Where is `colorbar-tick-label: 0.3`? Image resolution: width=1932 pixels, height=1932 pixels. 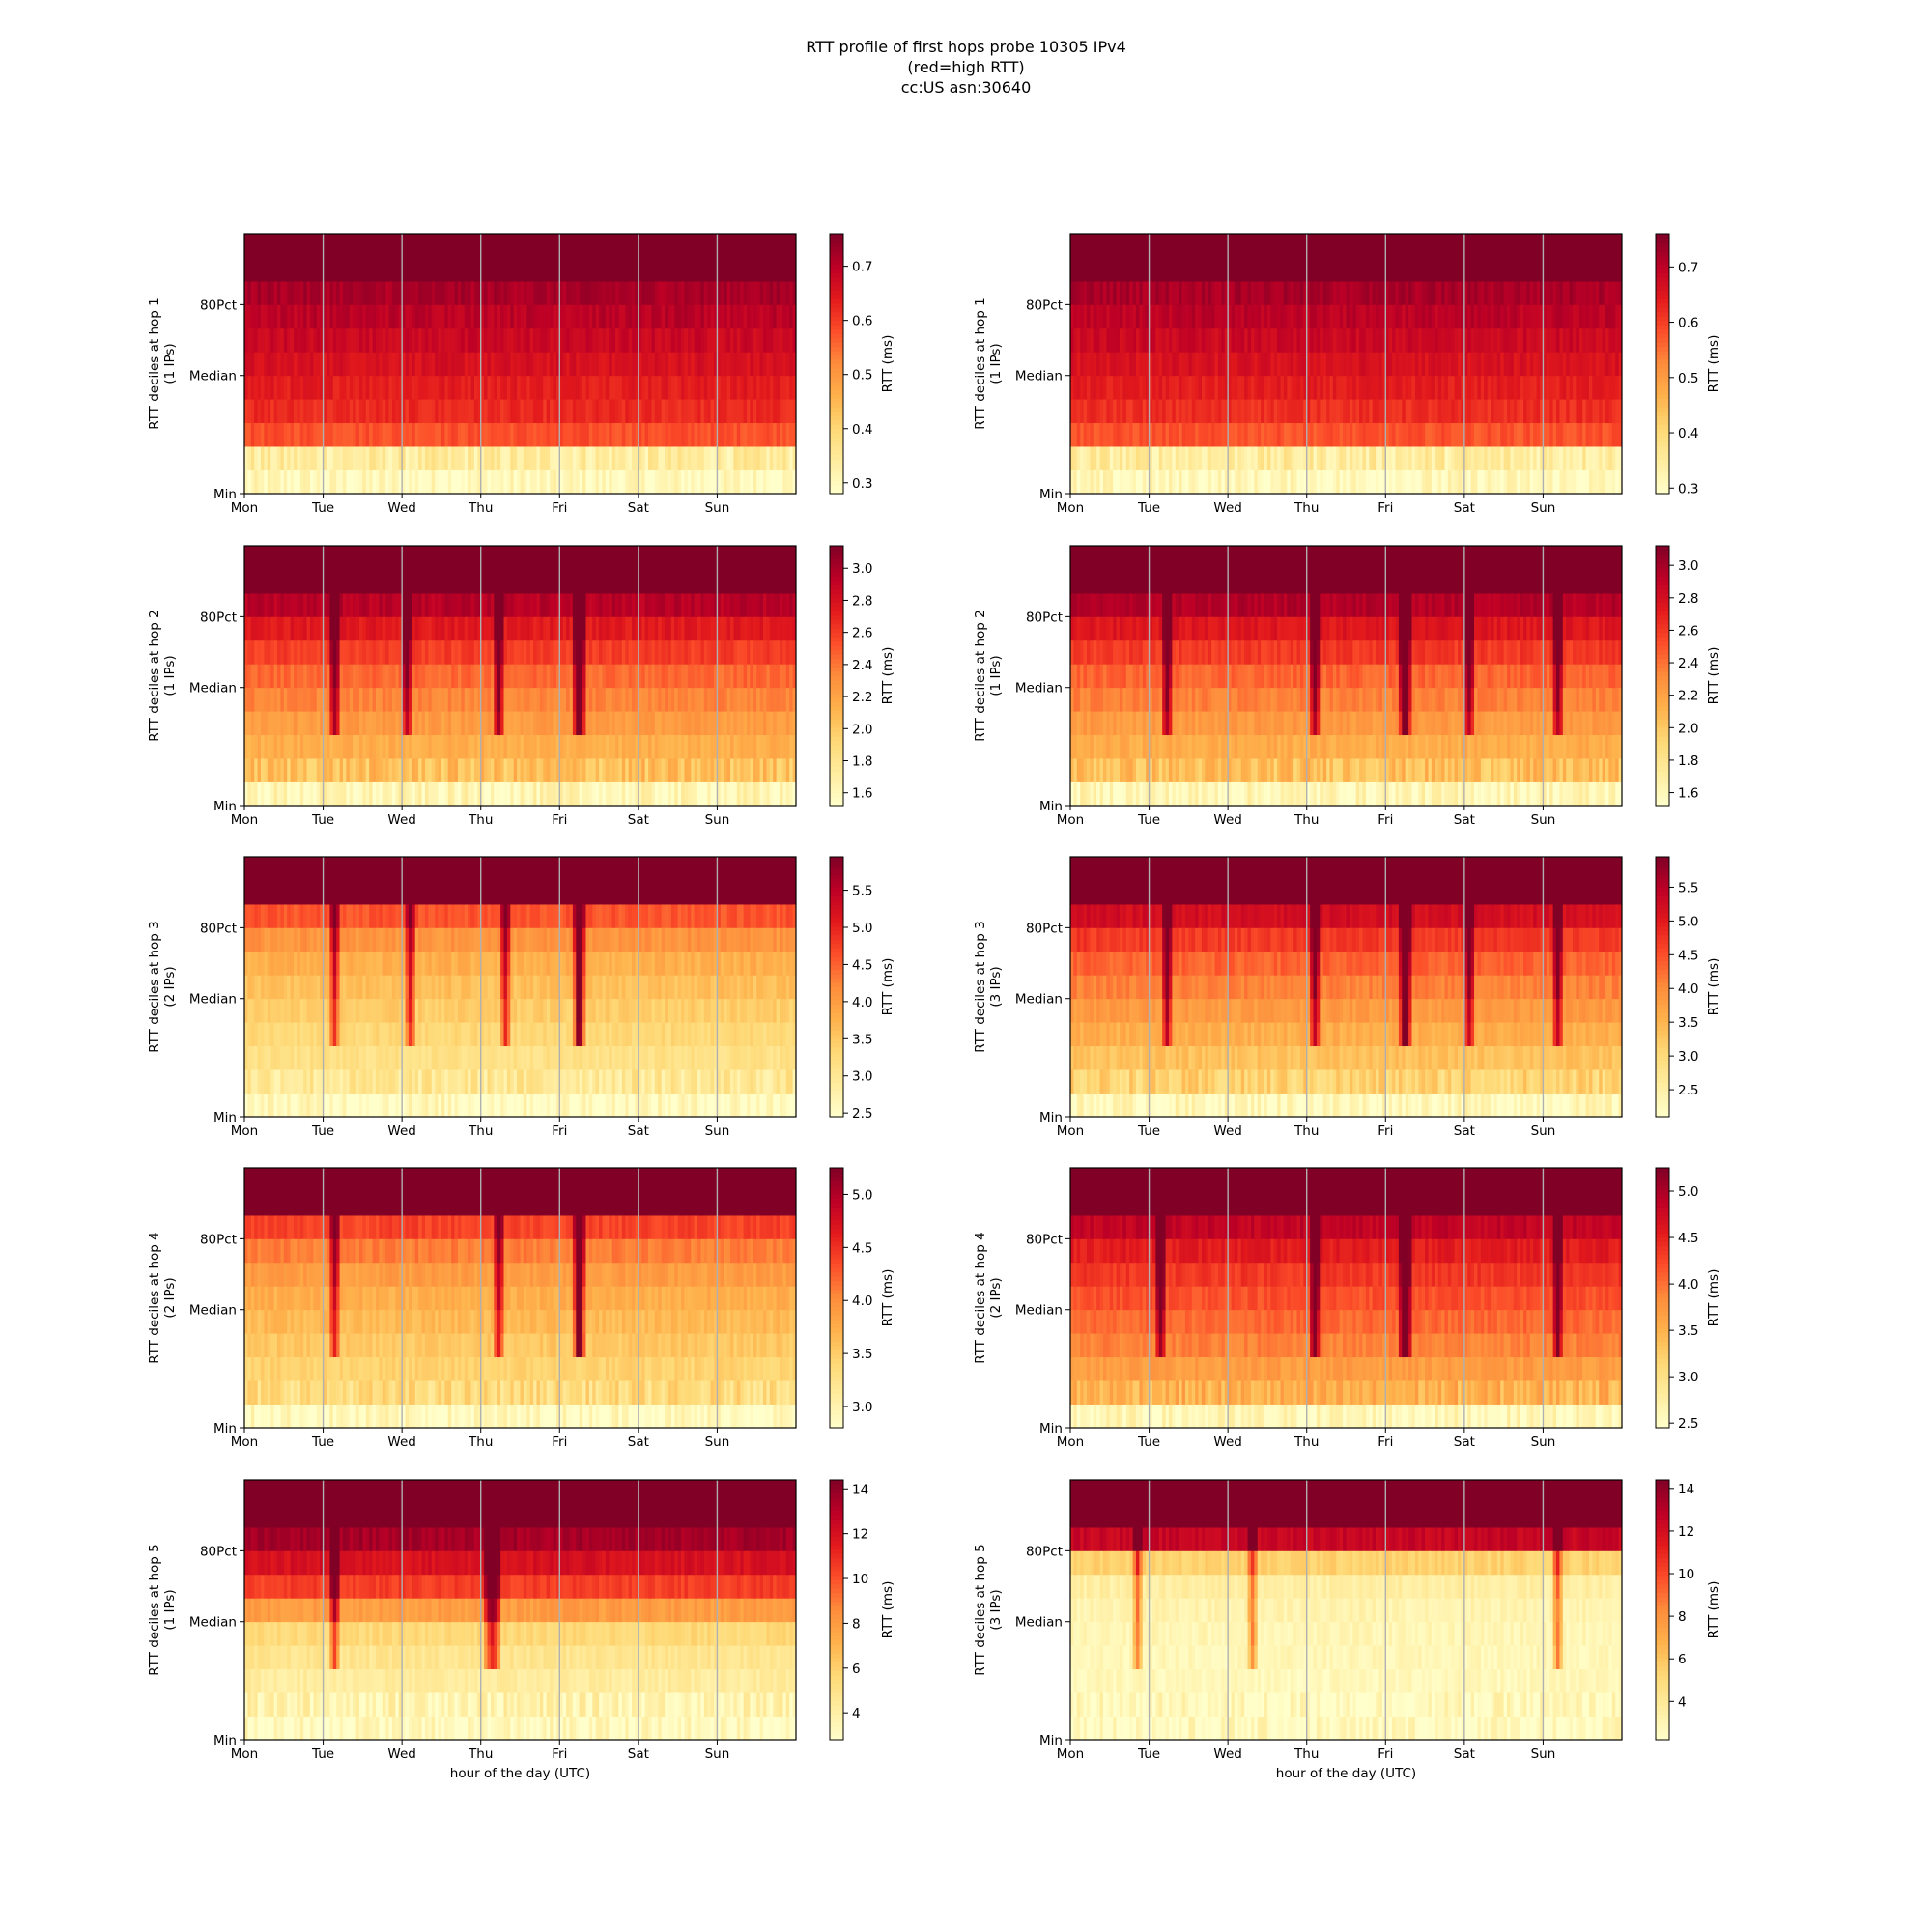 colorbar-tick-label: 0.3 is located at coordinates (862, 484).